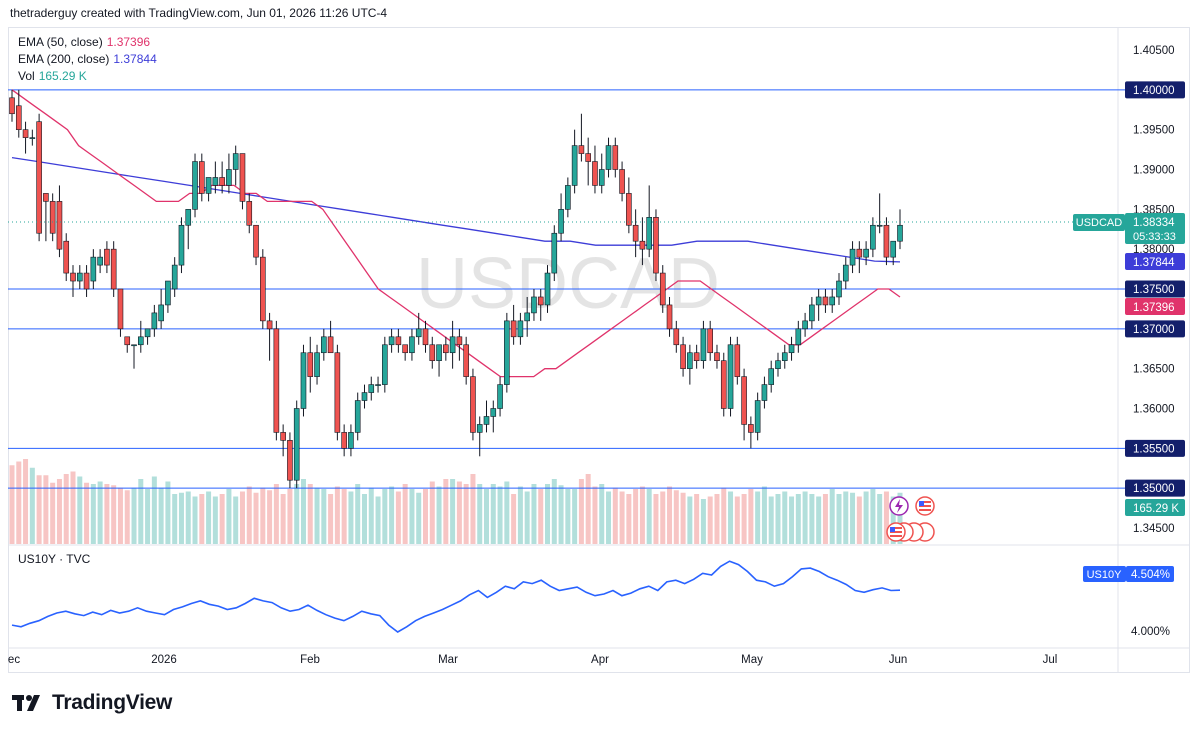  Describe the element at coordinates (1155, 261) in the screenshot. I see `ema200-tag` at that location.